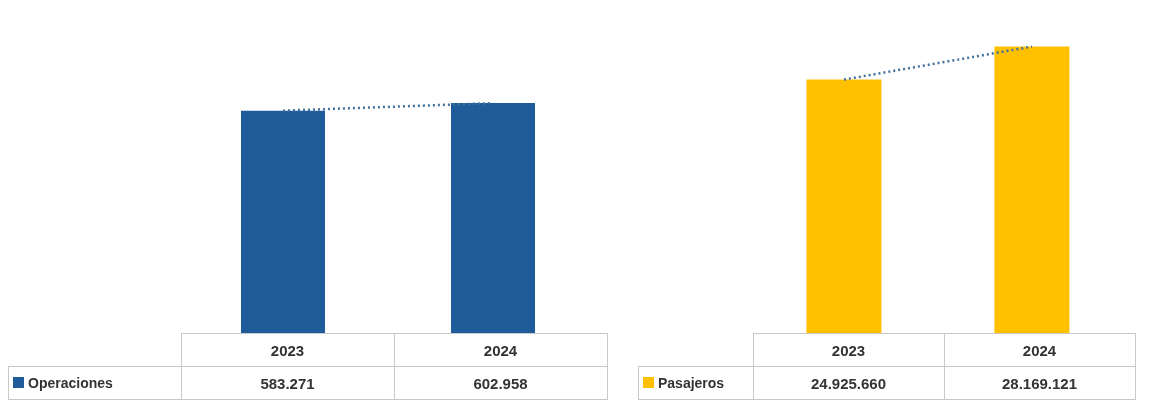 This screenshot has width=1169, height=412. I want to click on data-label: 602.958, so click(500, 383).